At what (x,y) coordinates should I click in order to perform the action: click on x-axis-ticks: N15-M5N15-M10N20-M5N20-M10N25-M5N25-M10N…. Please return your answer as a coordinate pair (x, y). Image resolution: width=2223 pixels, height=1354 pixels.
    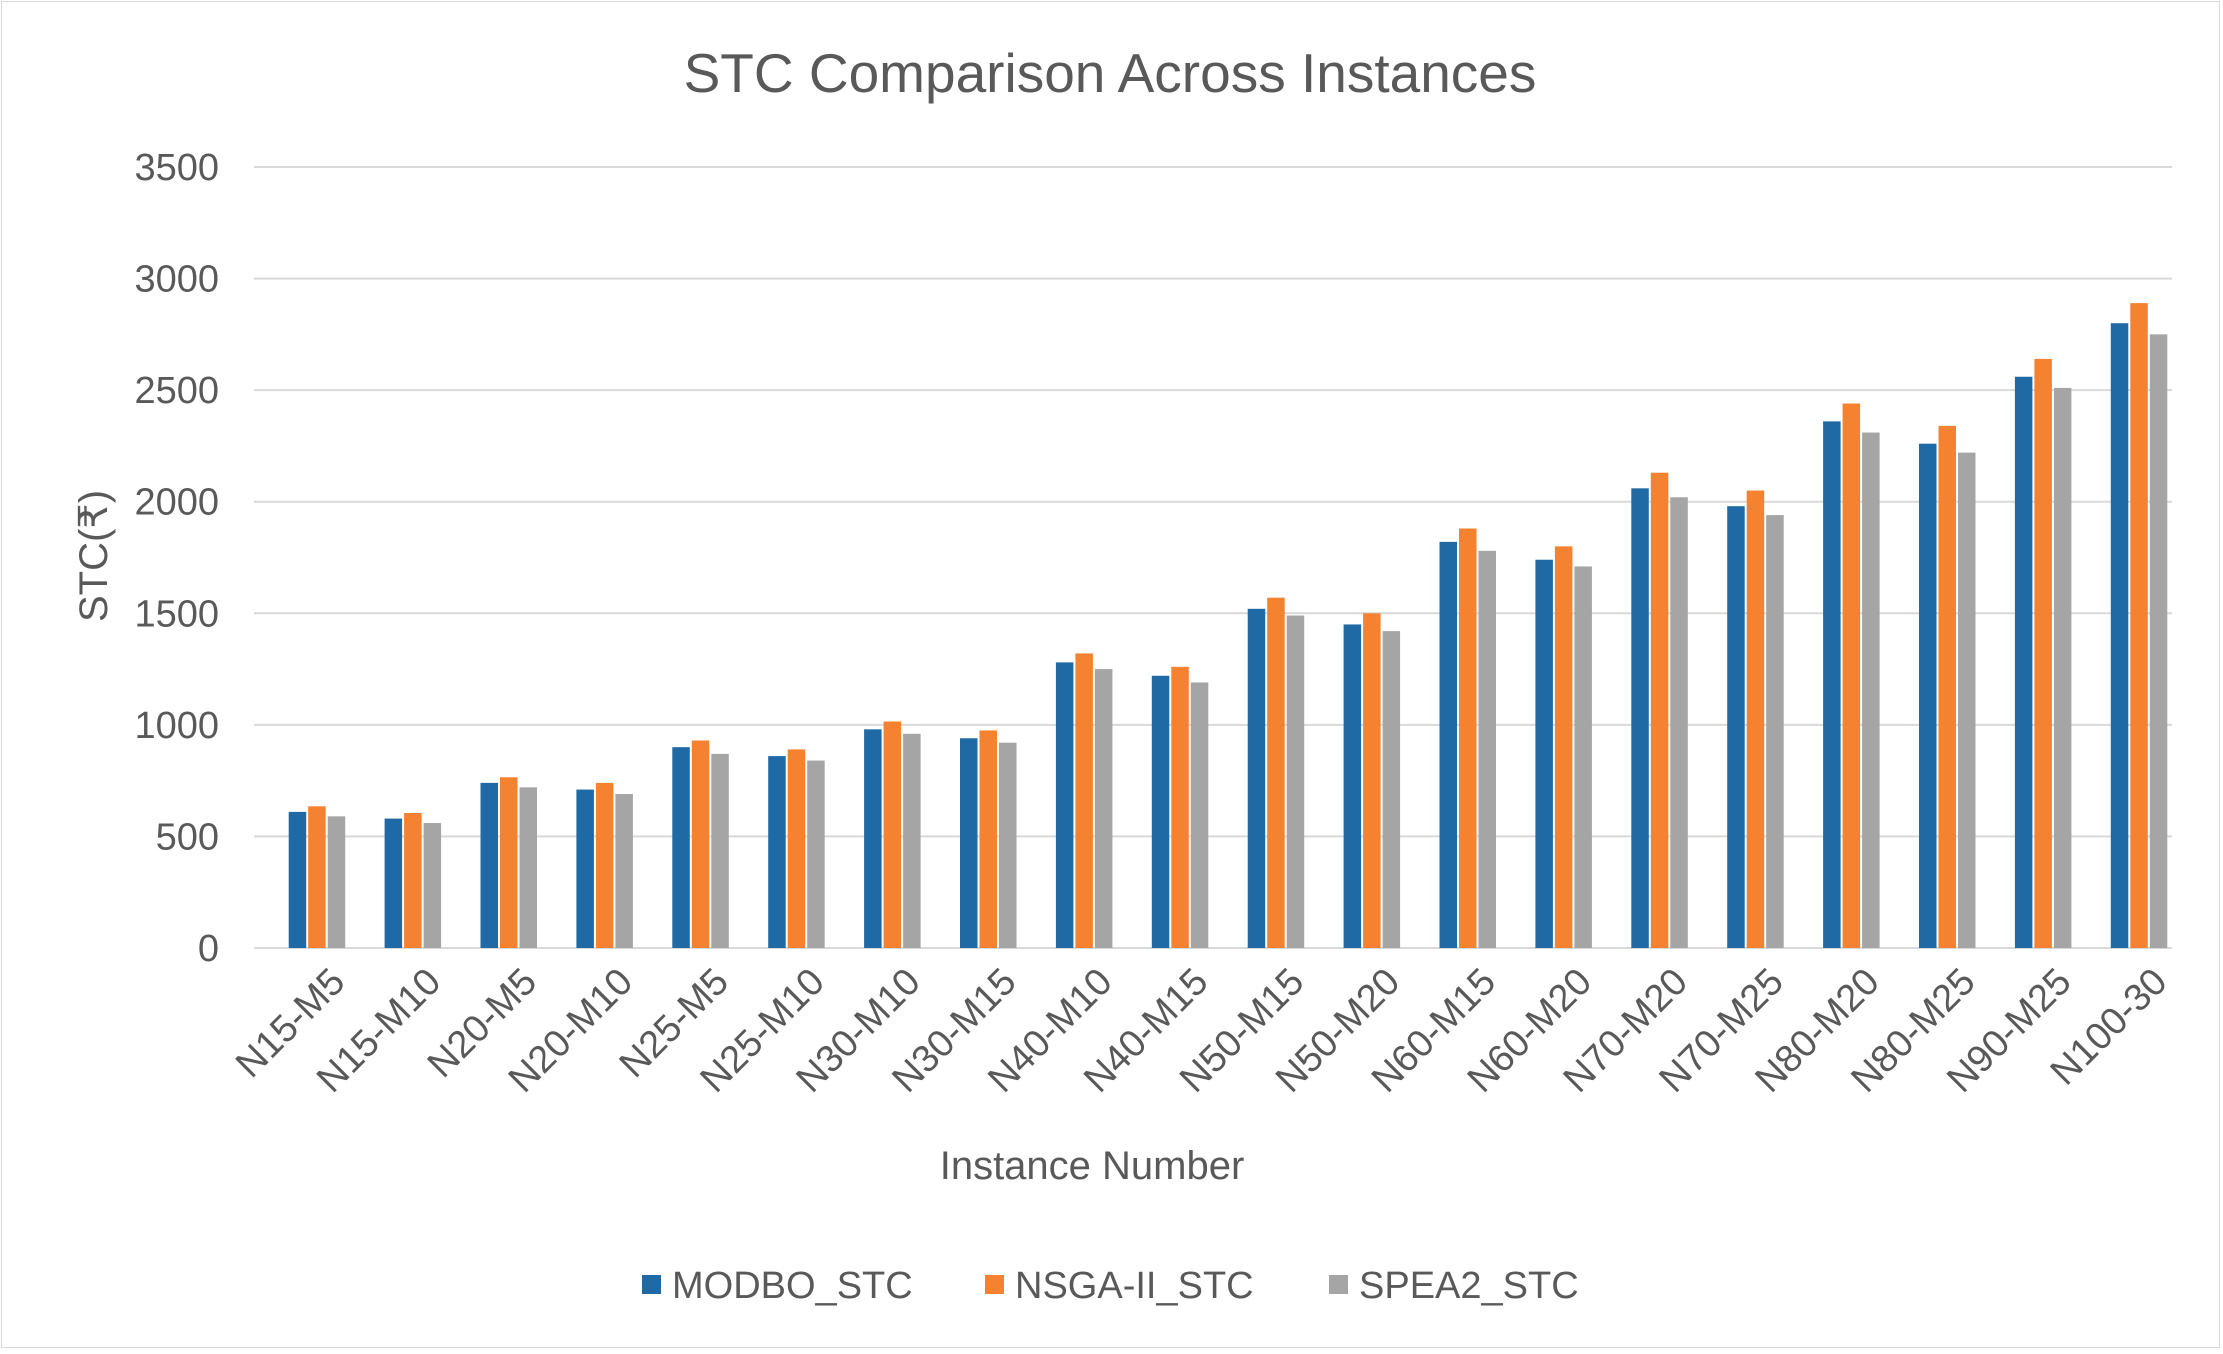
    Looking at the image, I should click on (1201, 1031).